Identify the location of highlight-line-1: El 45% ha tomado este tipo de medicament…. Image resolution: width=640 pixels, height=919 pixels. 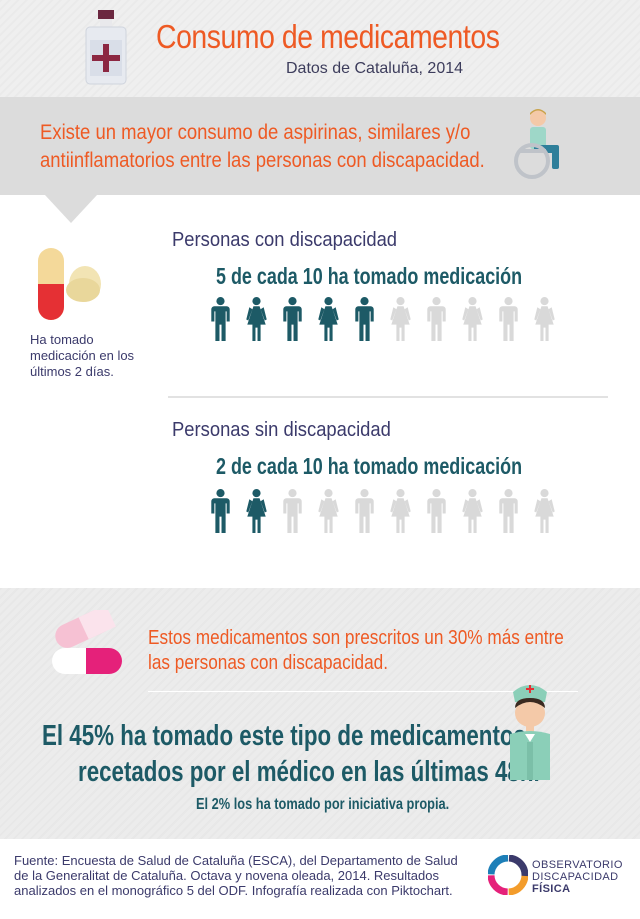
(284, 736).